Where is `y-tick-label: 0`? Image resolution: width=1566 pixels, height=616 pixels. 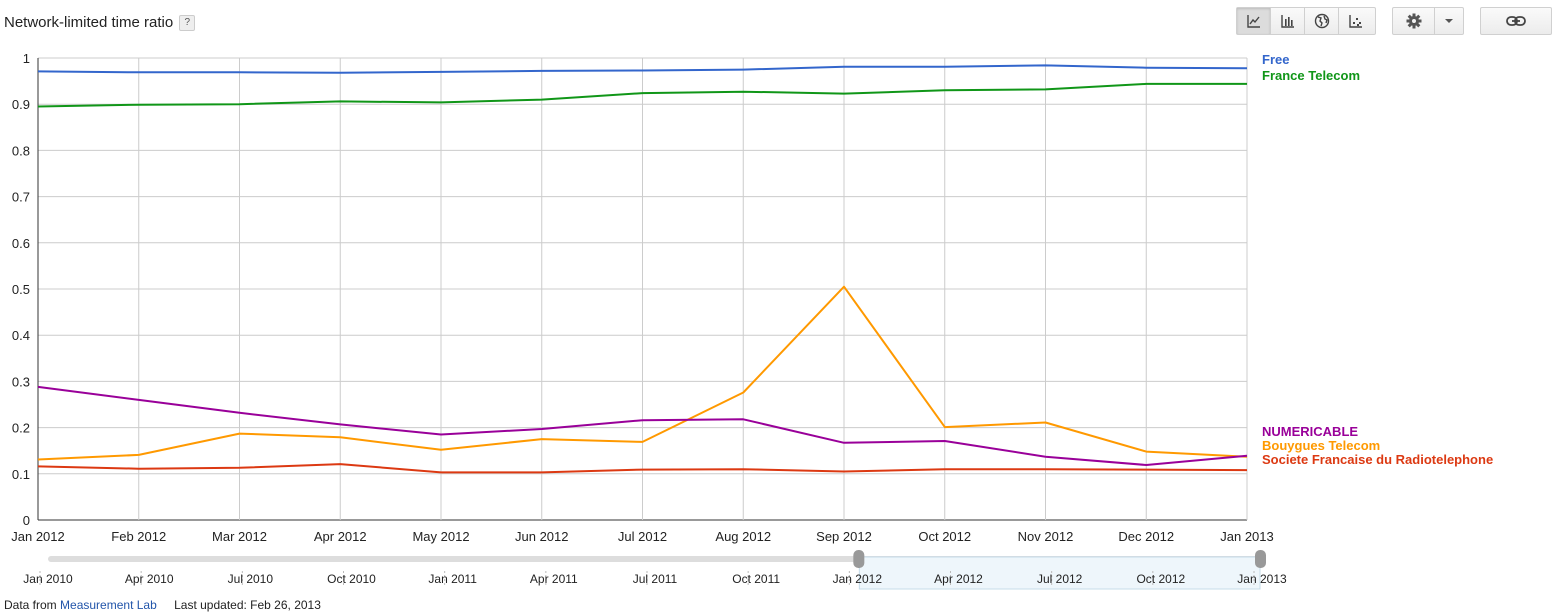 y-tick-label: 0 is located at coordinates (26, 520).